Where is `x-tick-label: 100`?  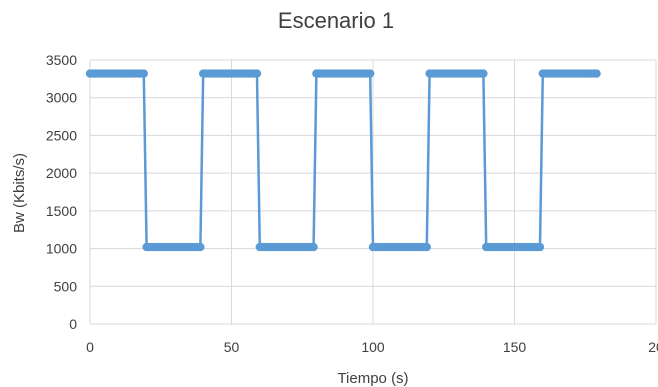 x-tick-label: 100 is located at coordinates (373, 347).